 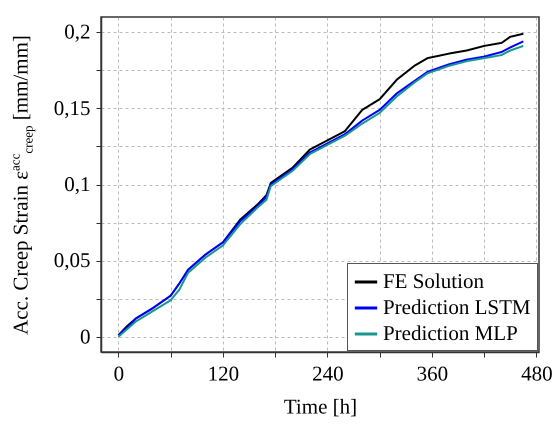 I want to click on y-tick-label: 0,15, so click(x=72, y=108).